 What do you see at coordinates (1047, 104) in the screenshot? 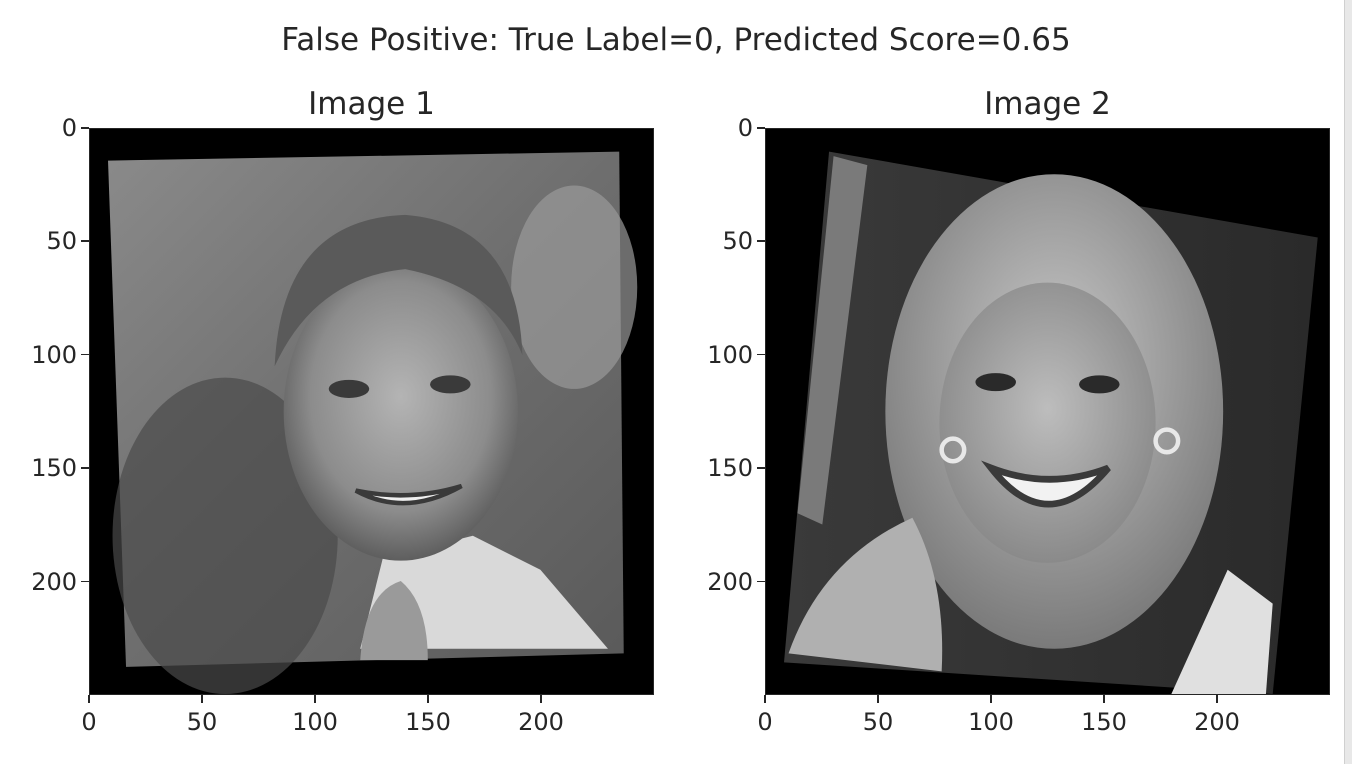
I see `panel-2-title: Image 2` at bounding box center [1047, 104].